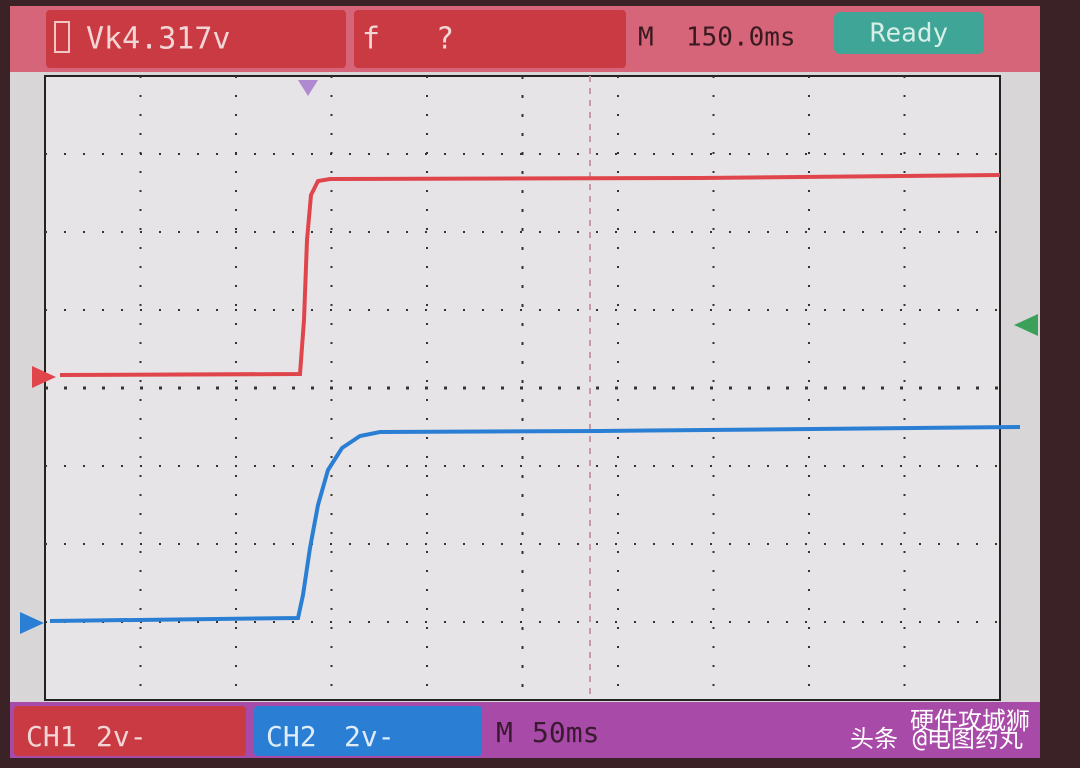 The width and height of the screenshot is (1080, 768). Describe the element at coordinates (291, 736) in the screenshot. I see `ch2-label: CH2` at that location.